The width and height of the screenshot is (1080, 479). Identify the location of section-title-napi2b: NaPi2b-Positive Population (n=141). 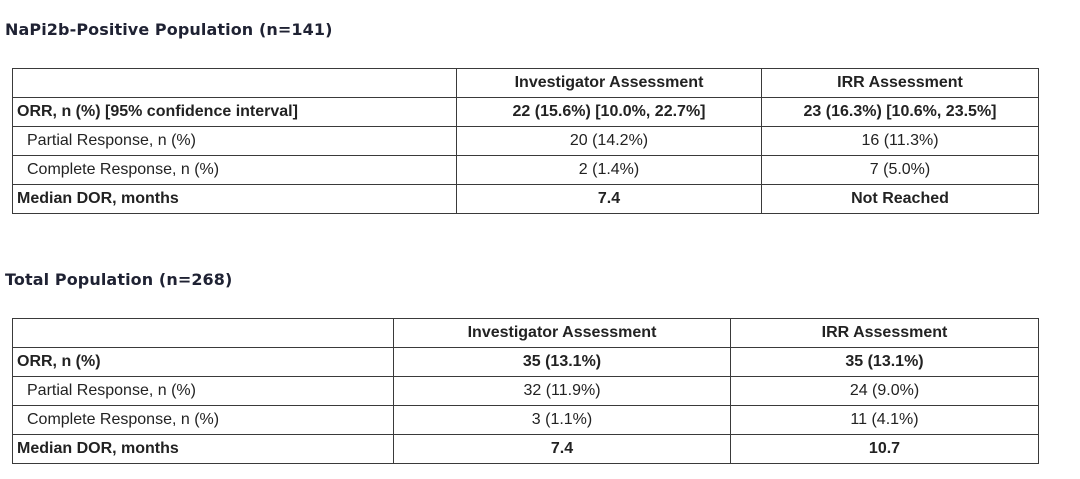
(169, 29).